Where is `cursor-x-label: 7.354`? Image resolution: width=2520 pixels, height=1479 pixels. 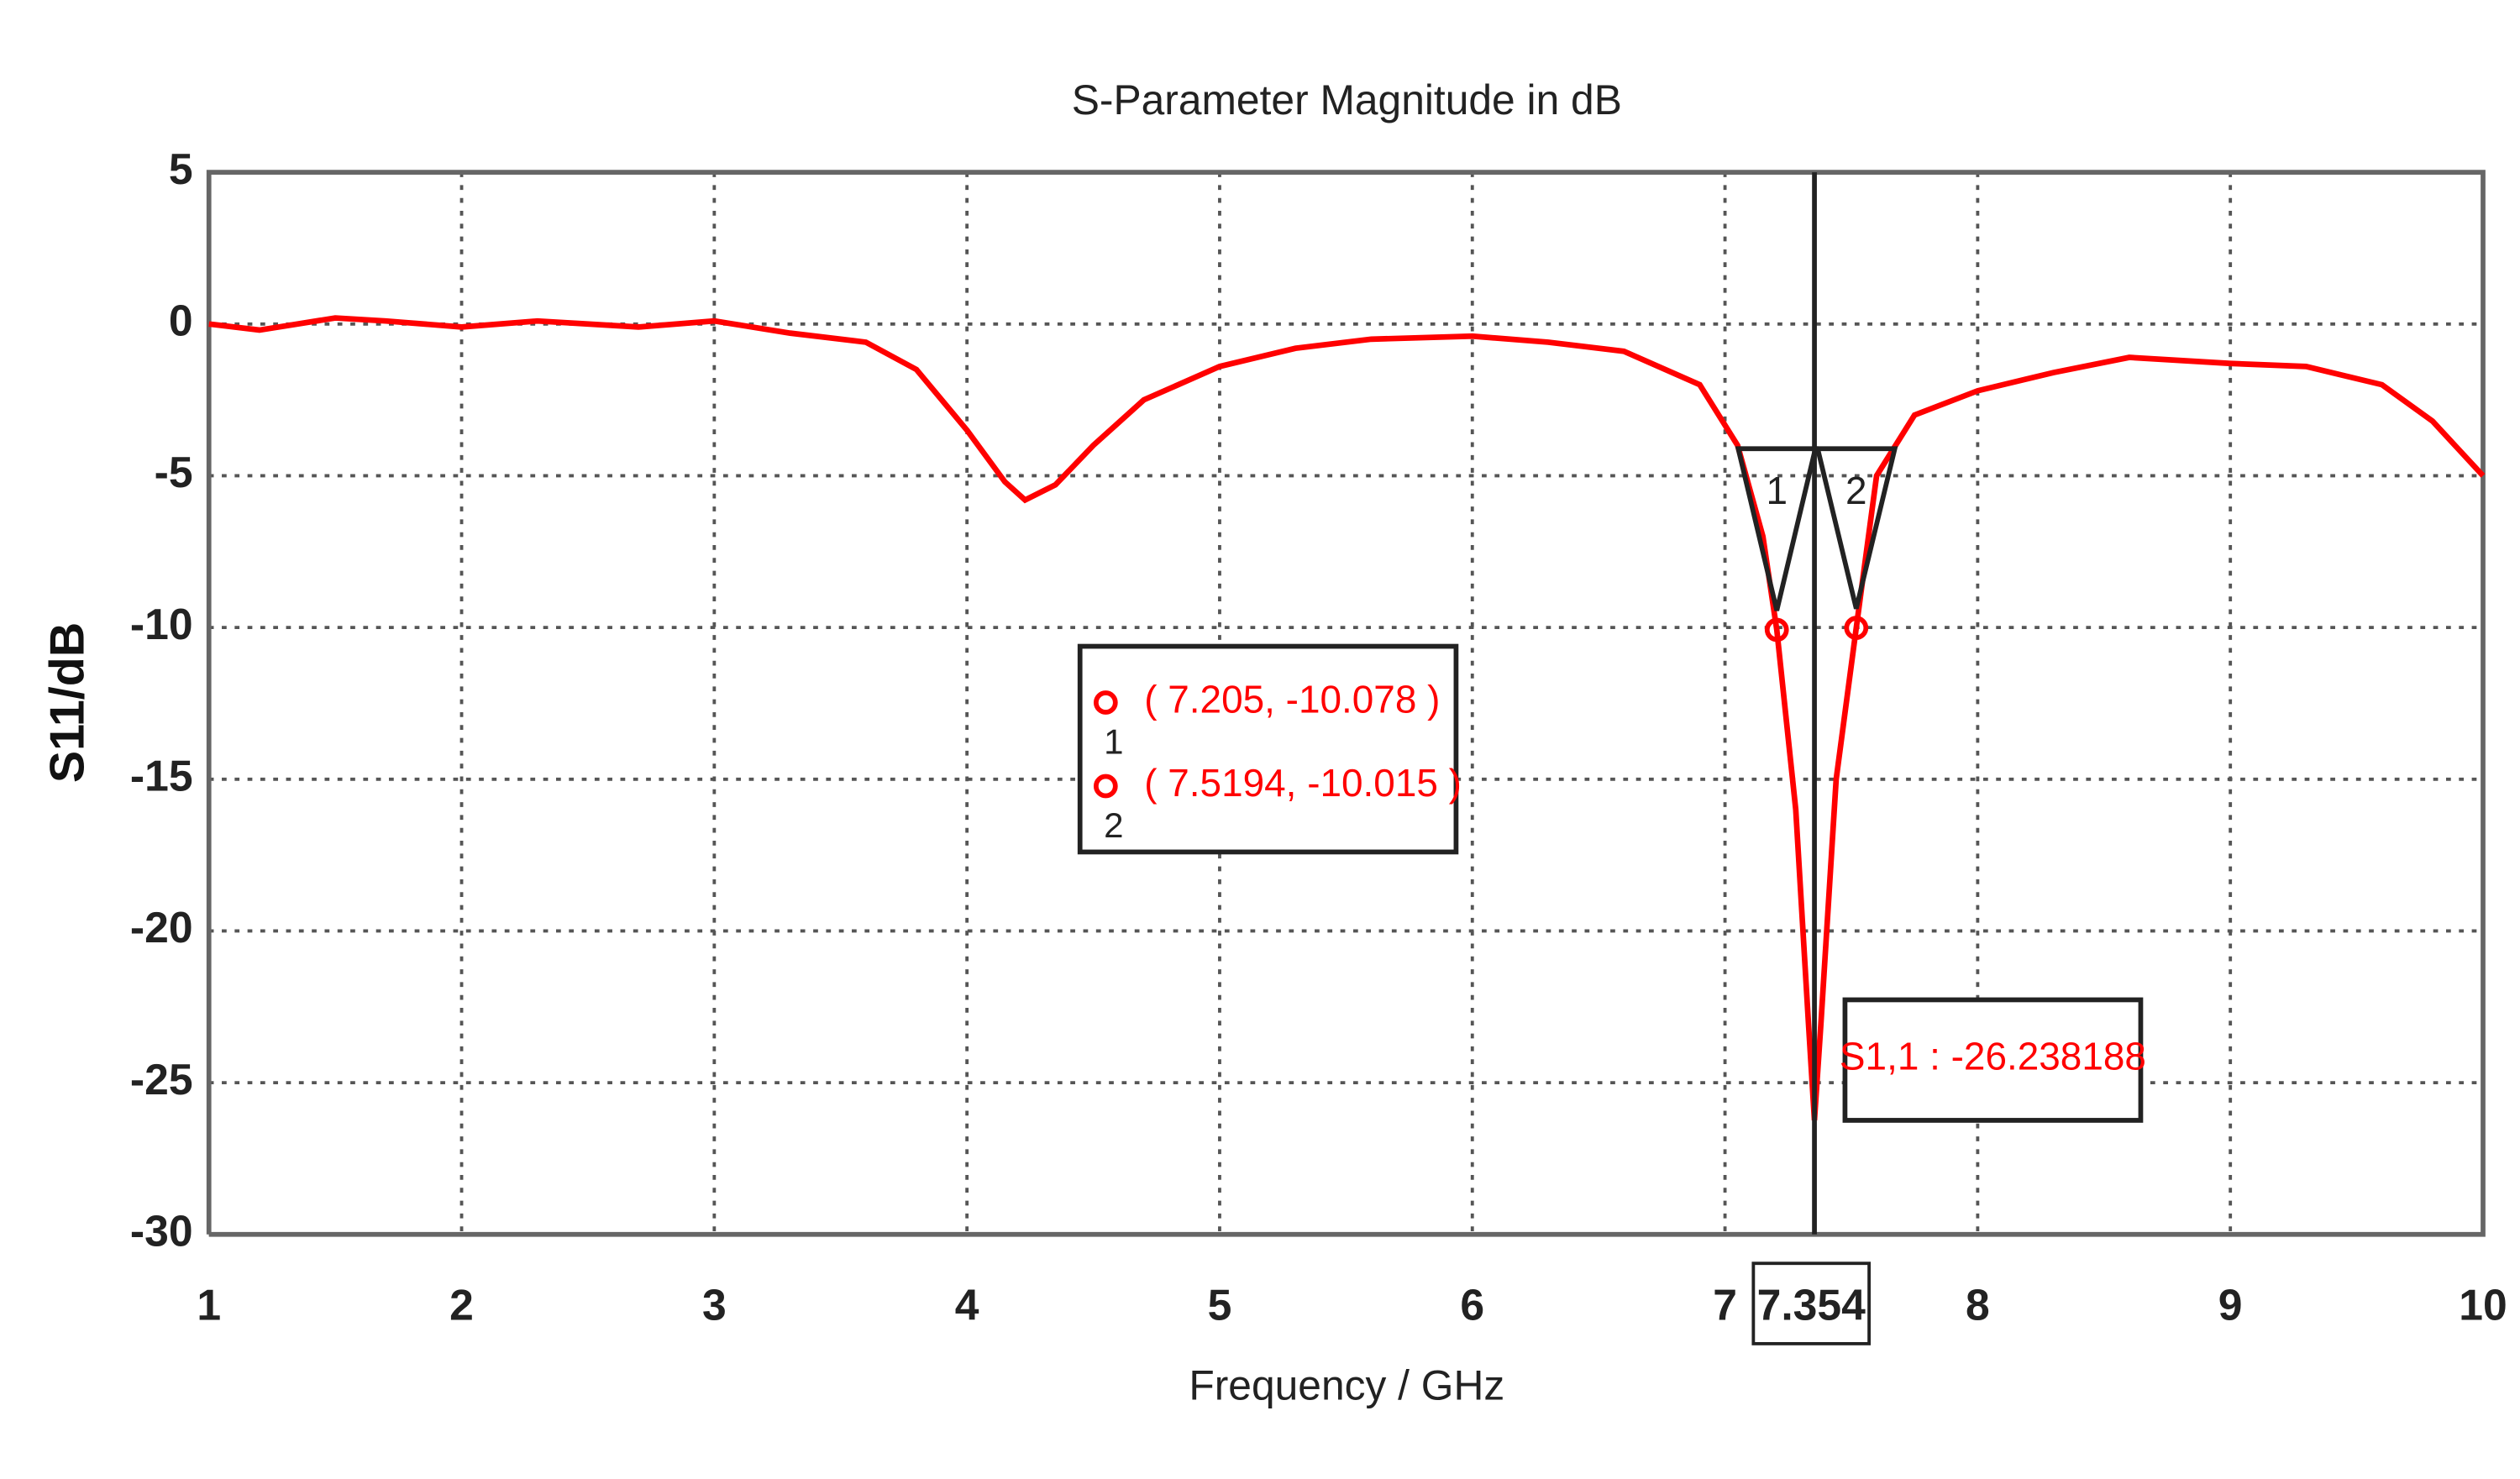 cursor-x-label: 7.354 is located at coordinates (1811, 1305).